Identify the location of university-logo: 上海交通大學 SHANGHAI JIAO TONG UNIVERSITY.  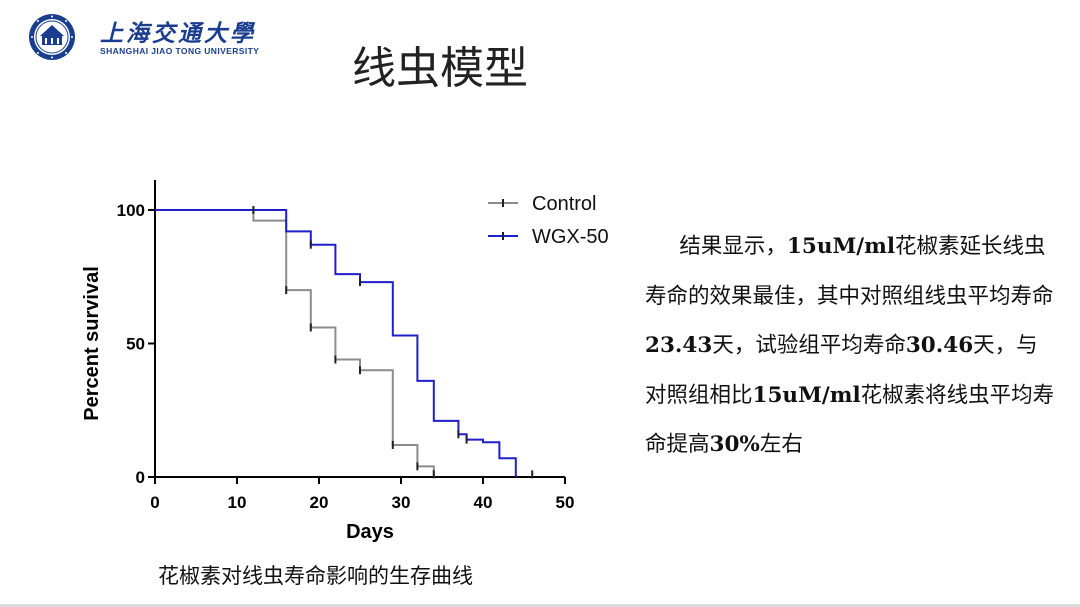
(142, 37).